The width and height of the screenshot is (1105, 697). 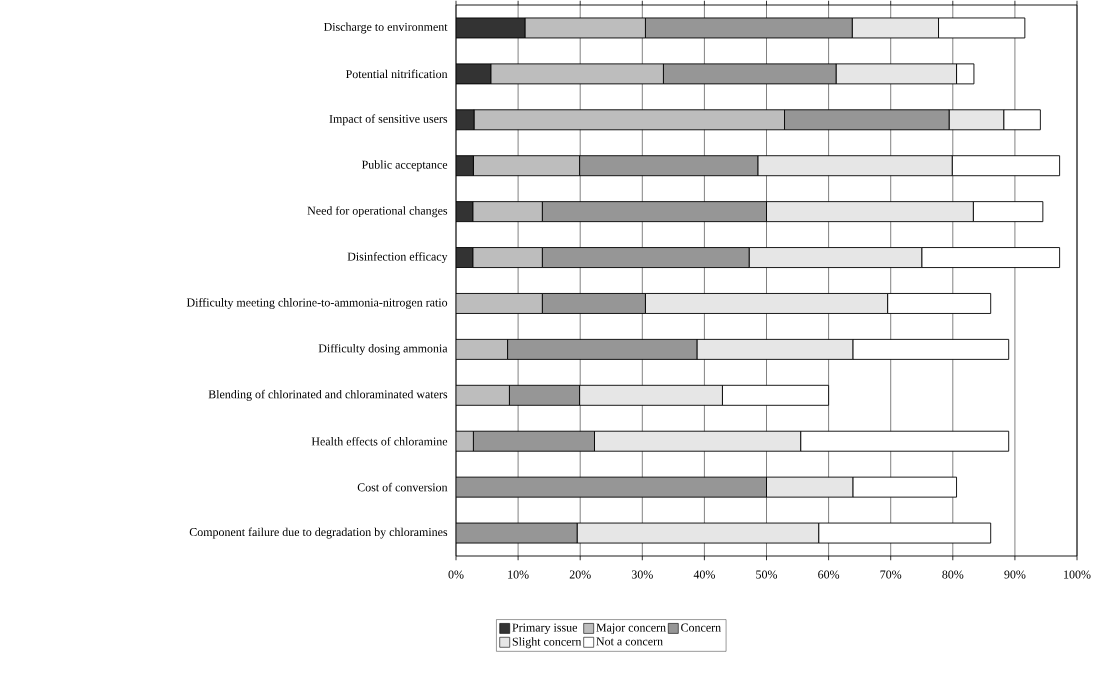 I want to click on y-tick-label: Public acceptance, so click(x=404, y=166).